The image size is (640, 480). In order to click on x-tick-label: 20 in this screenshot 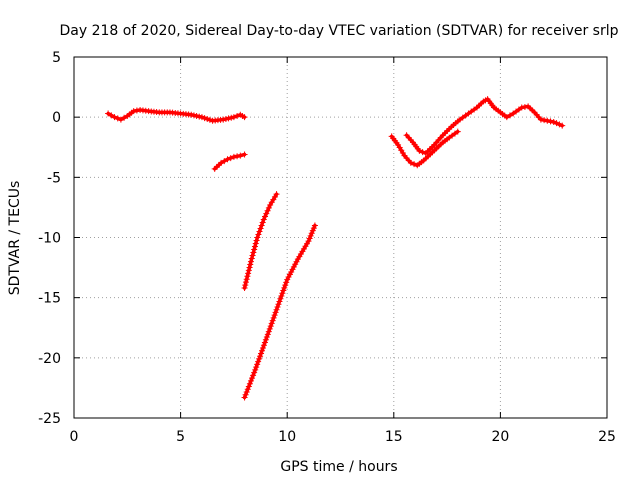, I will do `click(500, 437)`.